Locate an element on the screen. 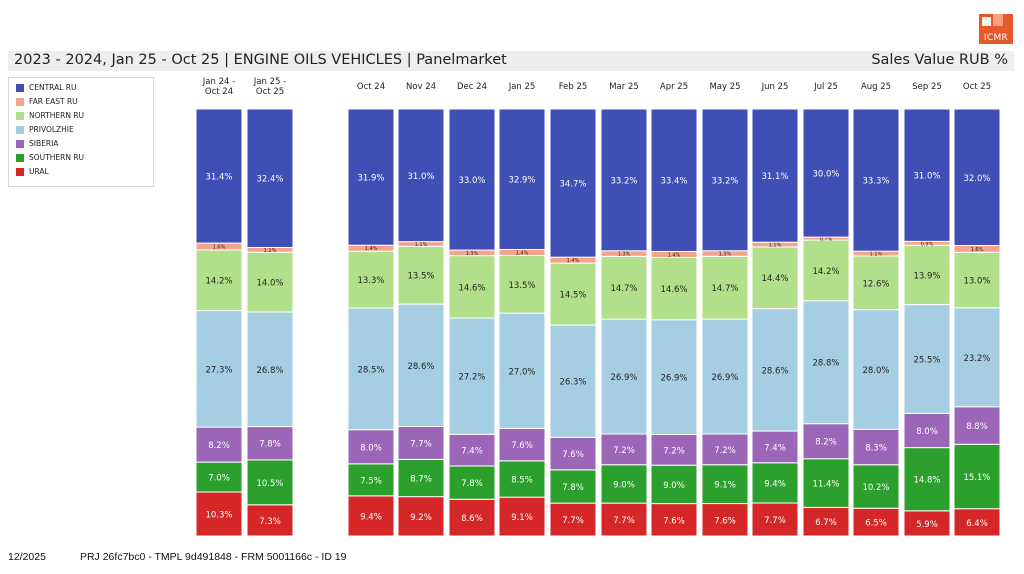  data-label: 8.6% is located at coordinates (472, 519).